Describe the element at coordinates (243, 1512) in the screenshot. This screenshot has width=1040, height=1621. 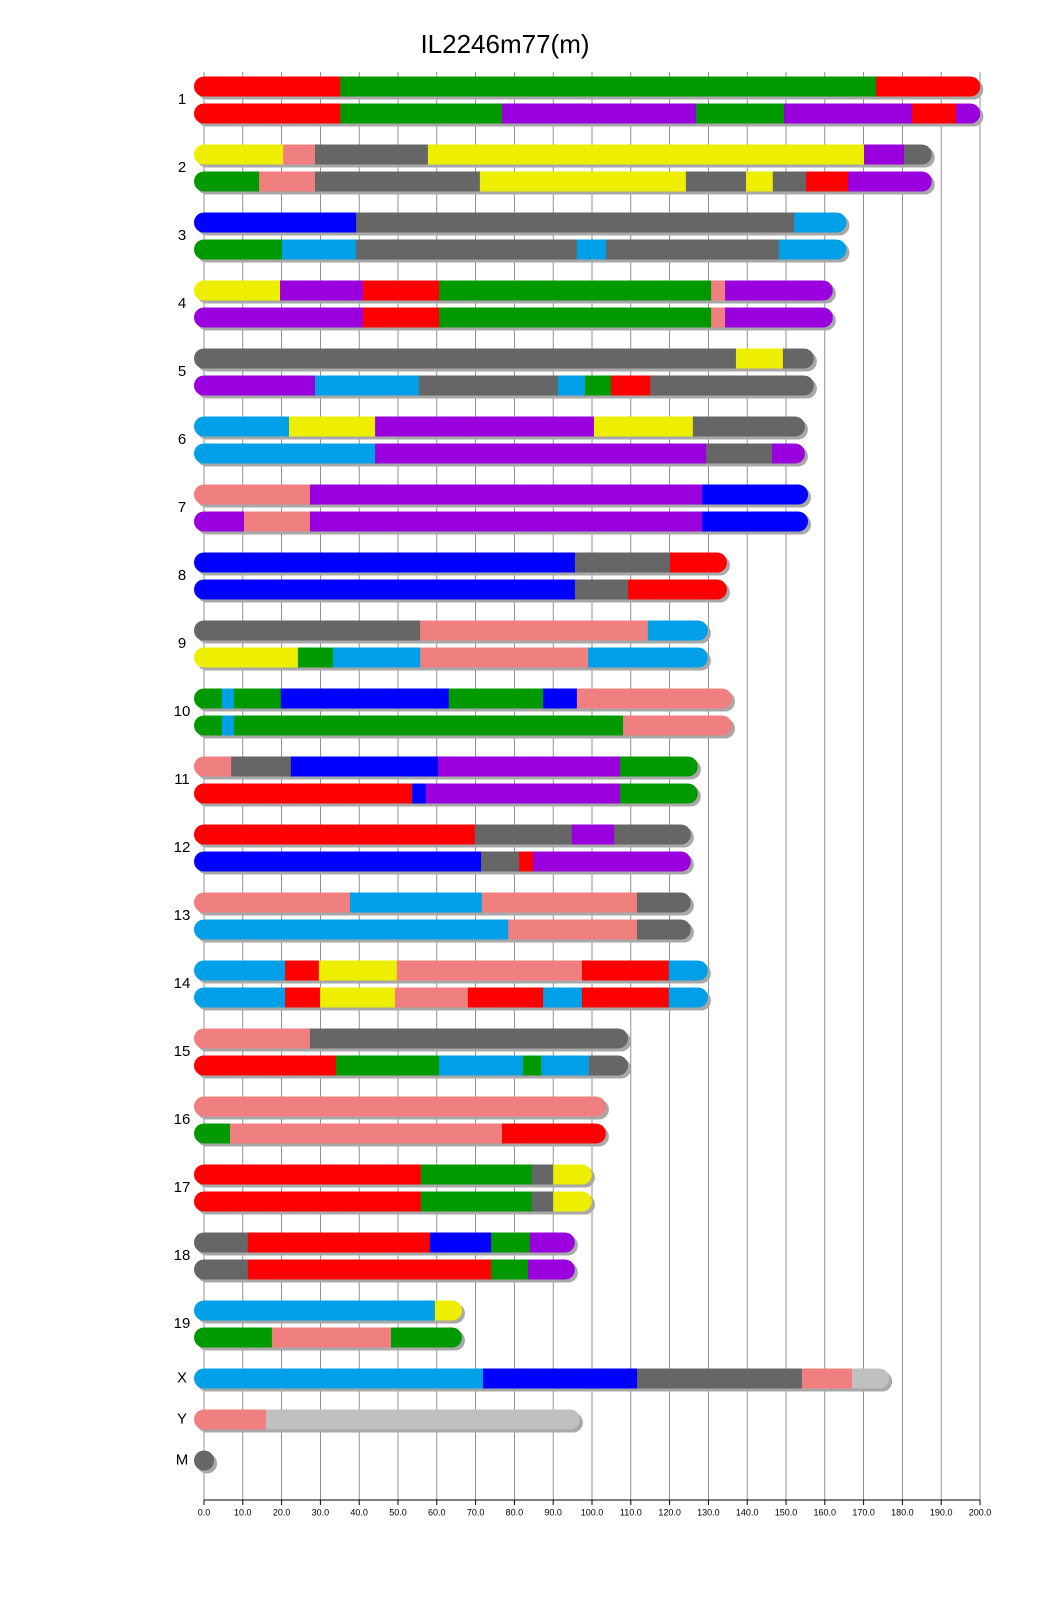
I see `x-tick-label: 10.0` at that location.